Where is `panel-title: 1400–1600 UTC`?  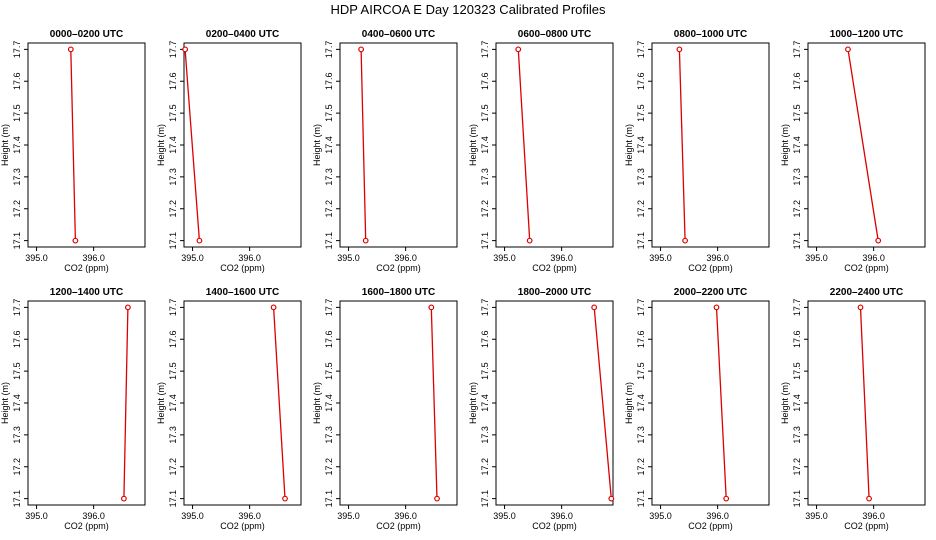 panel-title: 1400–1600 UTC is located at coordinates (242, 292).